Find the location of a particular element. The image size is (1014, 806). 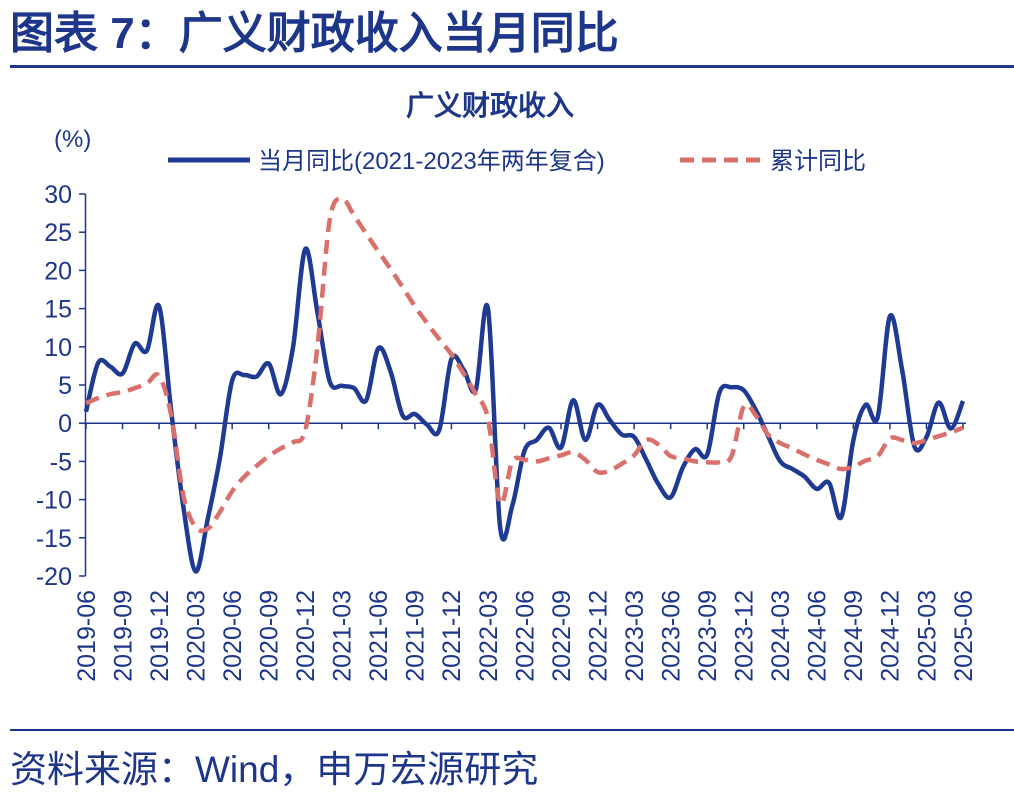

x-tick-label: 2020-09 is located at coordinates (269, 636).